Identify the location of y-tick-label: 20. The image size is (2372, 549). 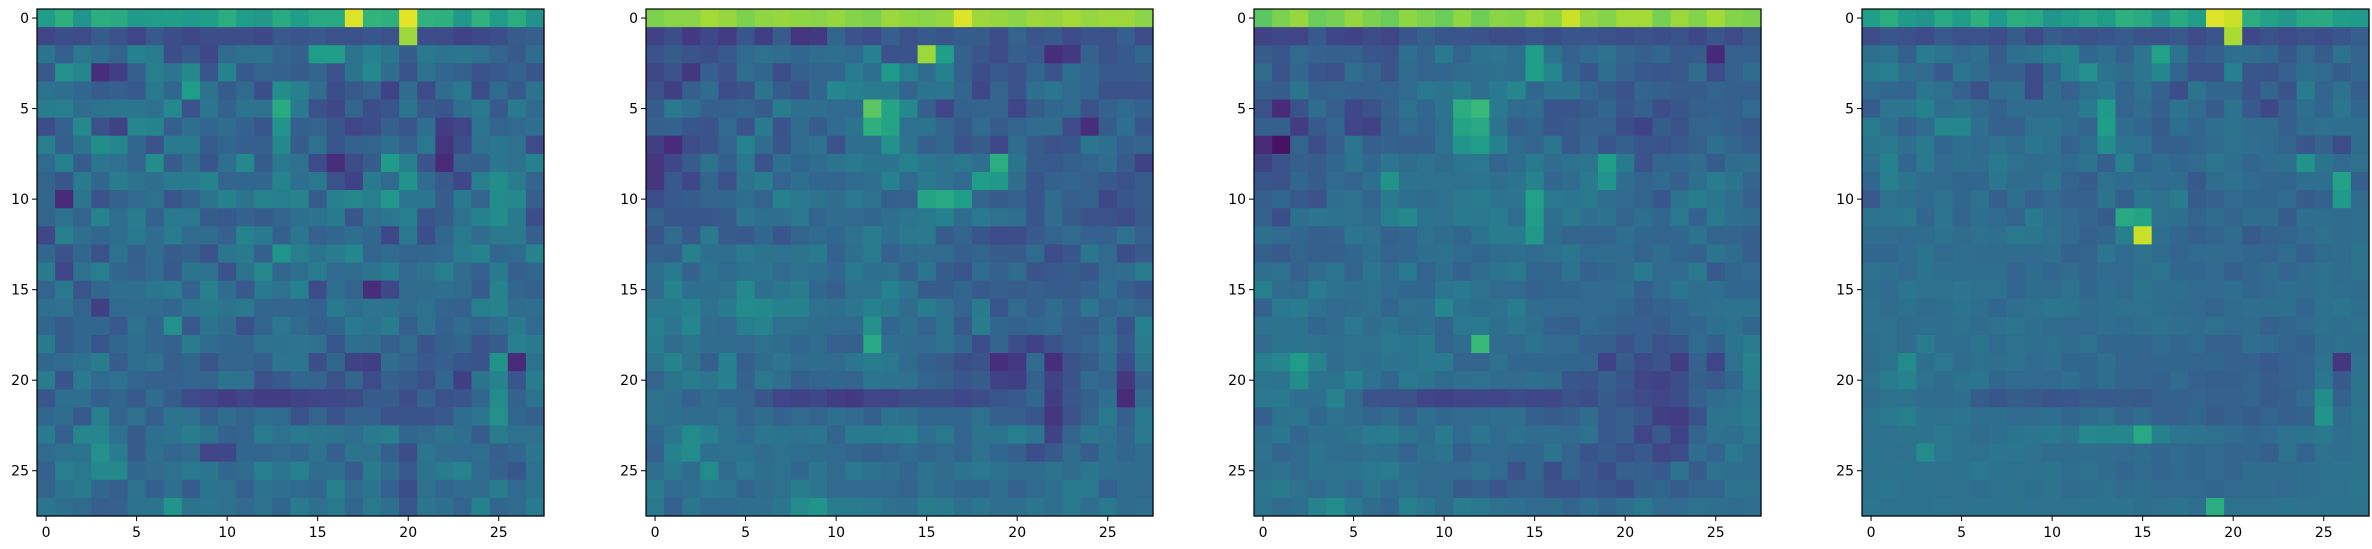
(629, 381).